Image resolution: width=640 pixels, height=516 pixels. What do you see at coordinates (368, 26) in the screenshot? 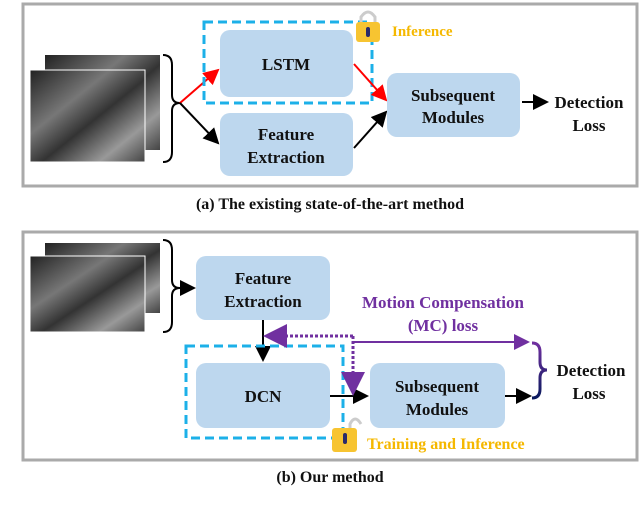
I see `lock-icon` at bounding box center [368, 26].